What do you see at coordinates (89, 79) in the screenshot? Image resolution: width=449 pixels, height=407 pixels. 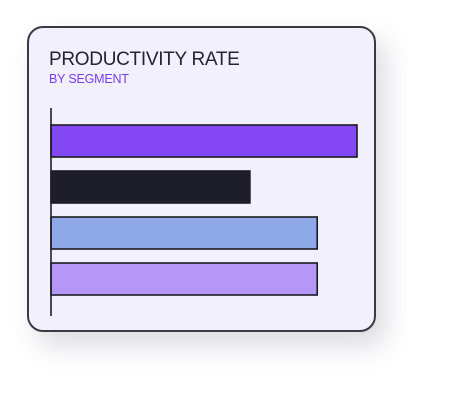 I see `chart-subtitle: BY SEGMENT` at bounding box center [89, 79].